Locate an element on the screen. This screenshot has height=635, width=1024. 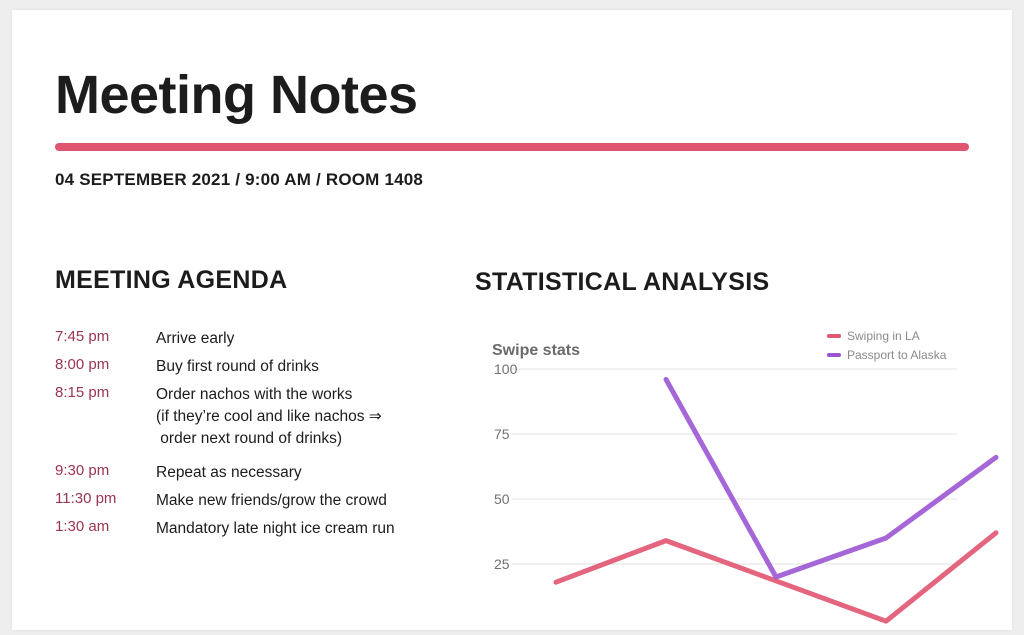
agenda-text: Repeat as necessary is located at coordinates (229, 472).